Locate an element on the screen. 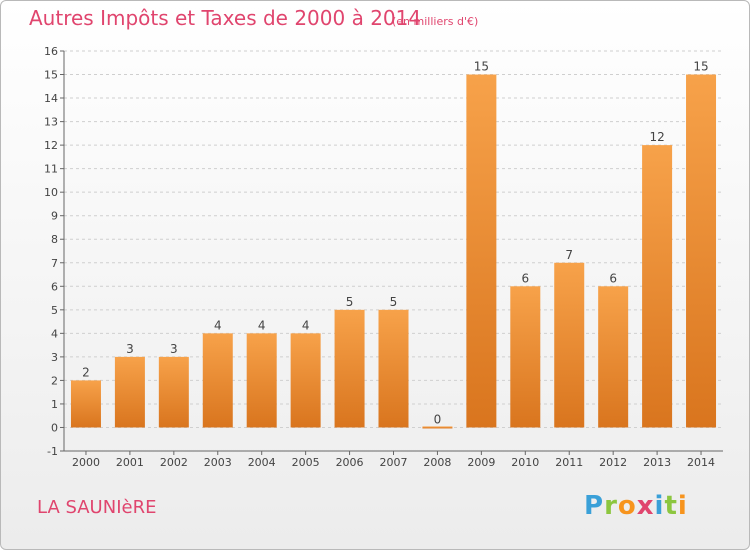  data-label: 7 is located at coordinates (569, 255).